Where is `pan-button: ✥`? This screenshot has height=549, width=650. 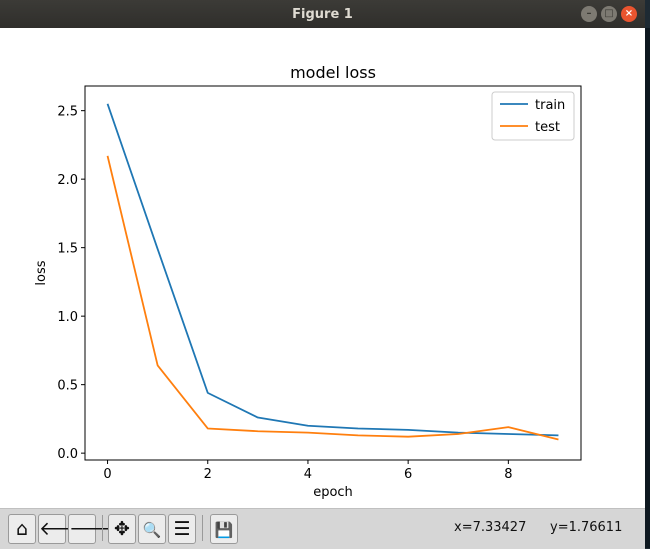
pan-button: ✥ is located at coordinates (122, 529).